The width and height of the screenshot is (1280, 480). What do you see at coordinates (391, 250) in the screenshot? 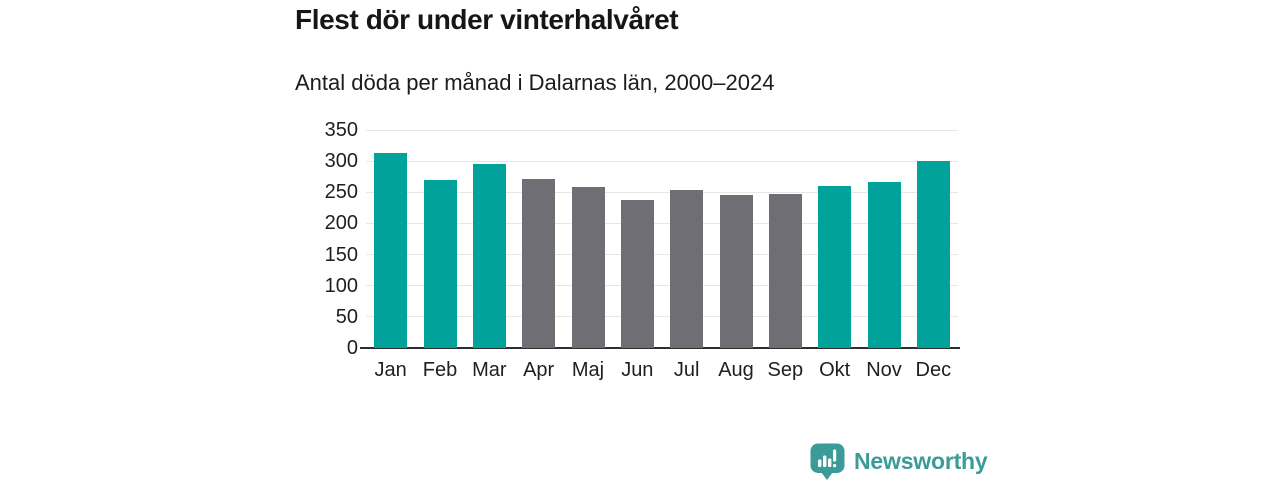
I see `bar-jan` at bounding box center [391, 250].